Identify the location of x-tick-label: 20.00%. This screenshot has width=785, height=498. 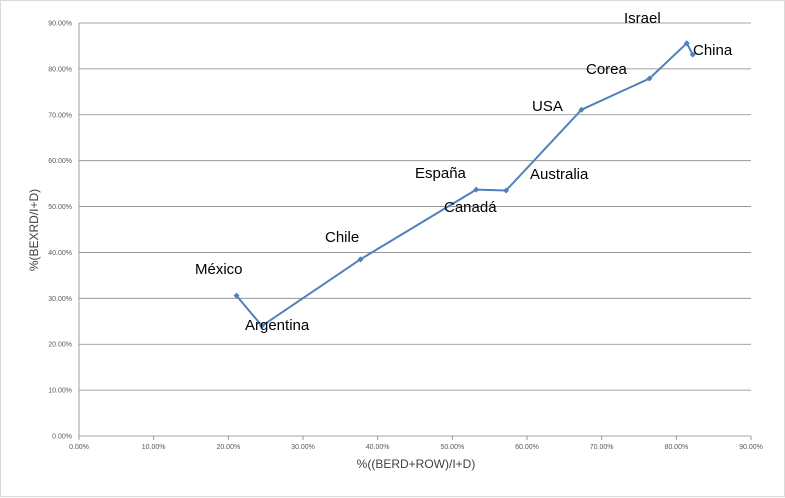
(228, 447).